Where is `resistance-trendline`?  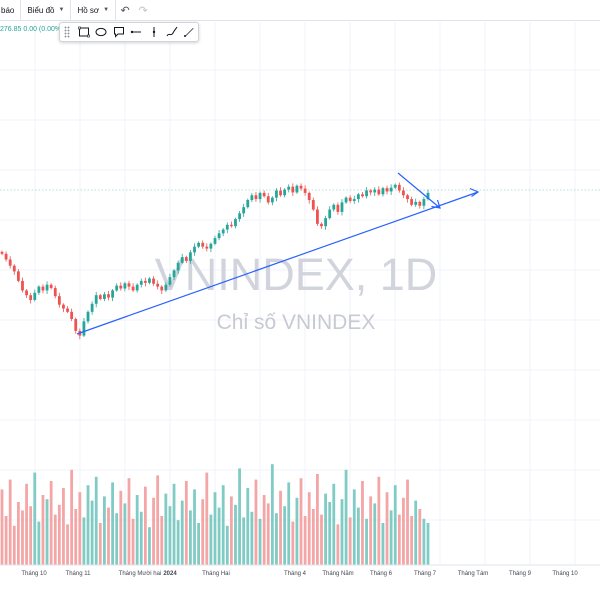 resistance-trendline is located at coordinates (419, 190).